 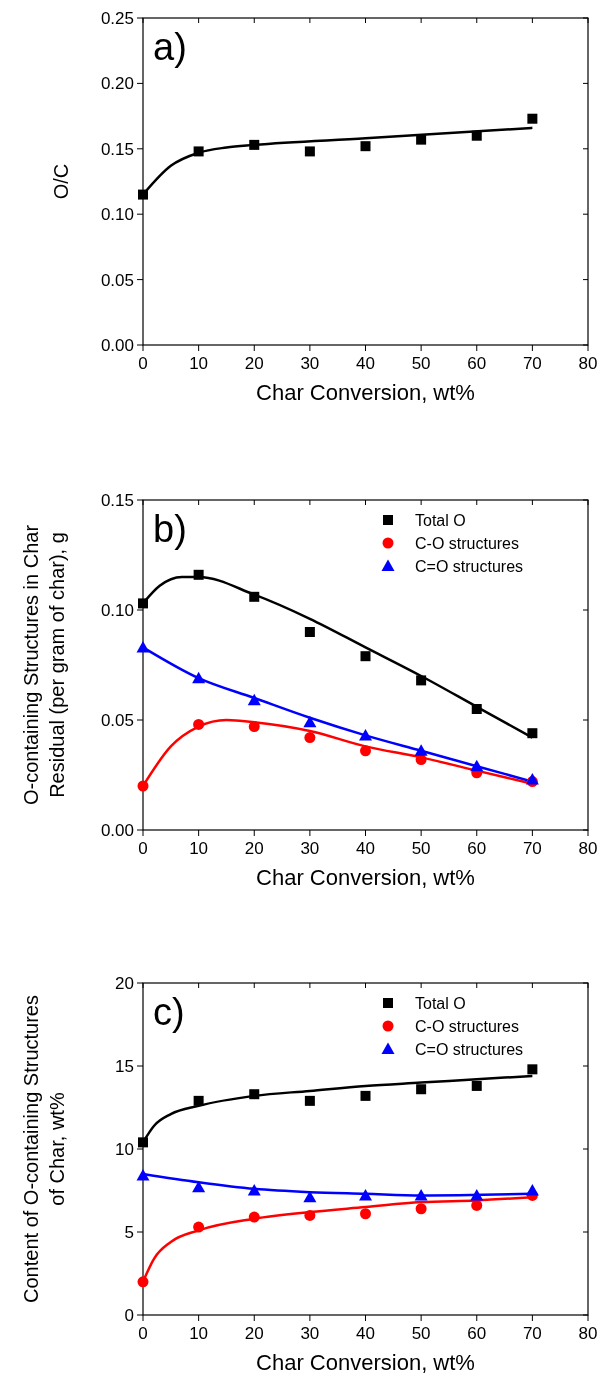 I want to click on y-tick-label: 0.20, so click(x=117, y=84).